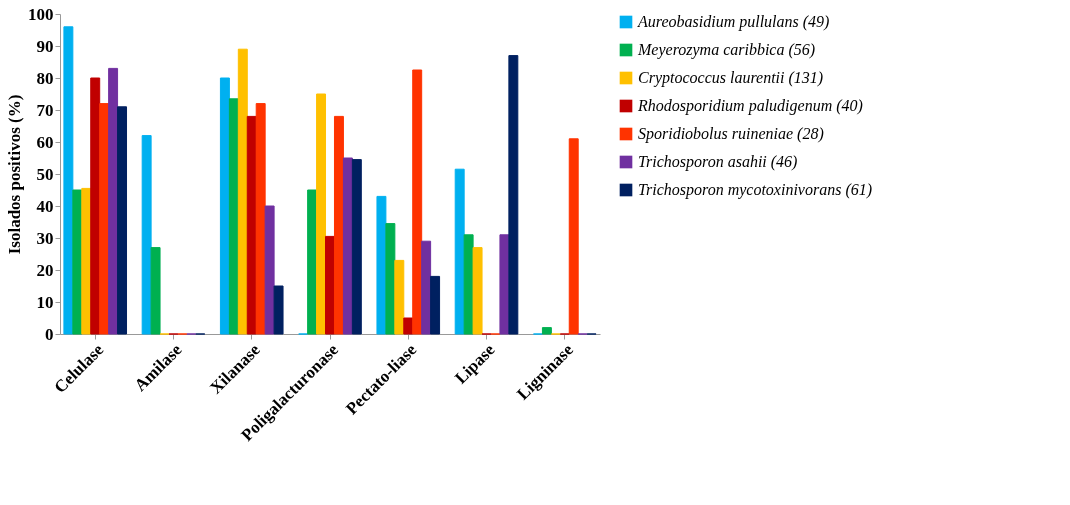 Image resolution: width=1070 pixels, height=505 pixels. Describe the element at coordinates (45, 302) in the screenshot. I see `y-tick-label: 10` at that location.